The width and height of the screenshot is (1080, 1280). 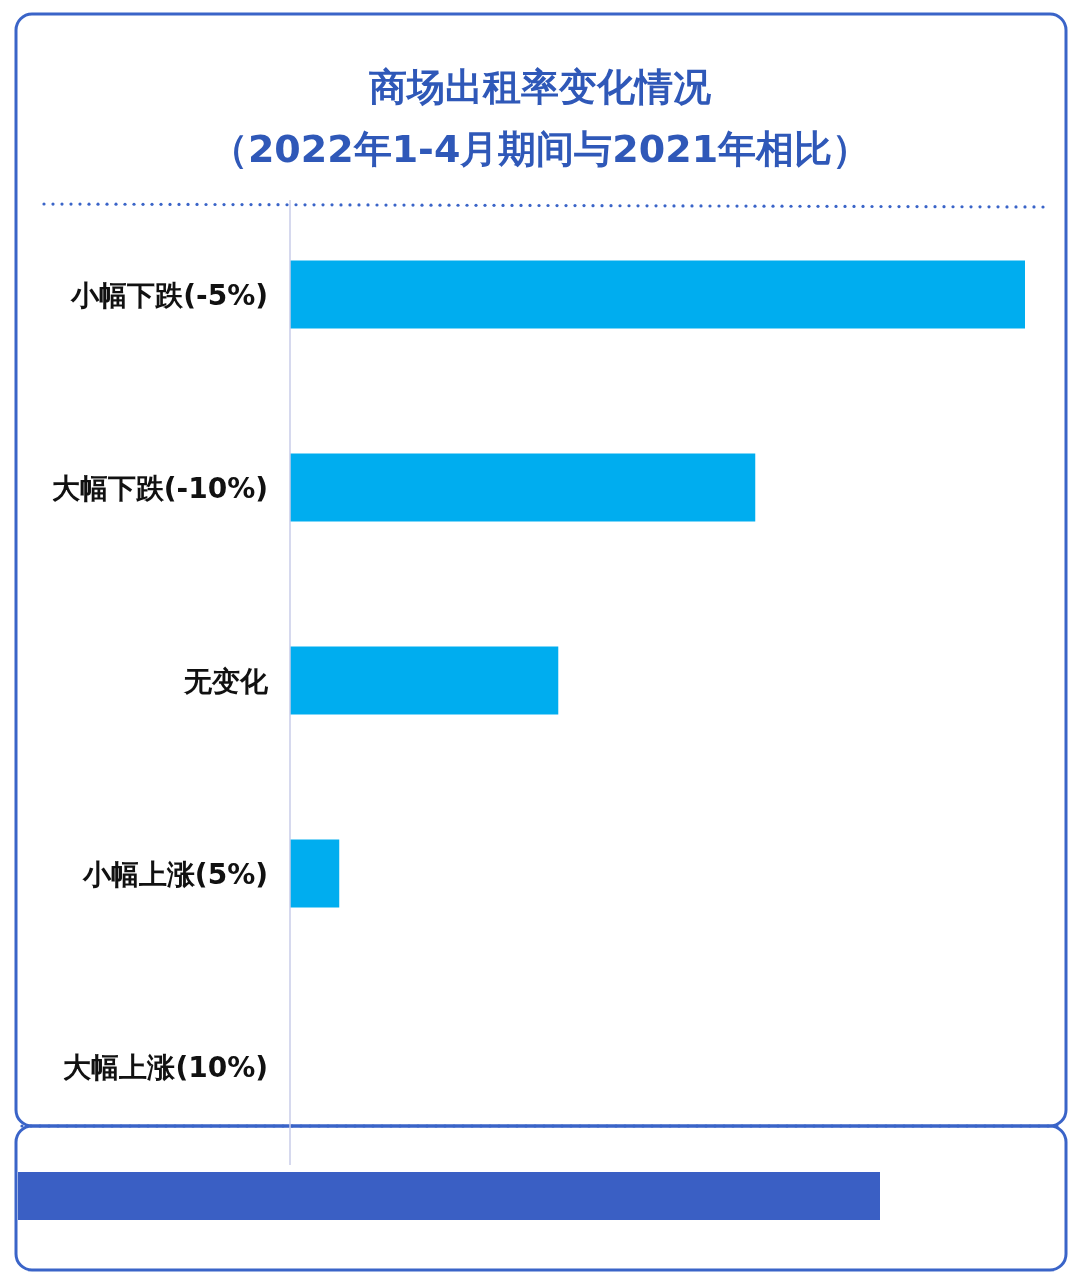 I want to click on subtitle: （2022年1-4月期间与2021年相比）, so click(x=540, y=149).